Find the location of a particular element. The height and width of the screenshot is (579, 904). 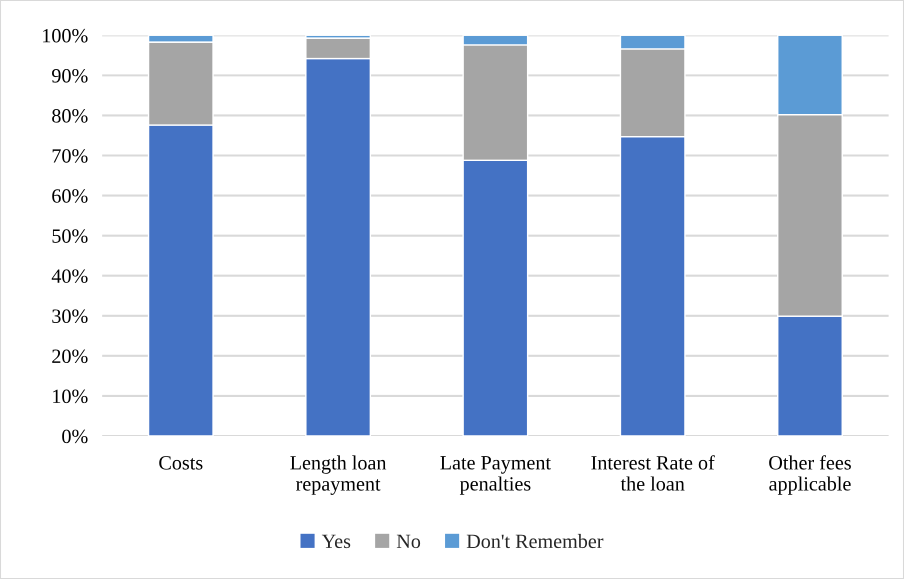

y-tick-label: 90% is located at coordinates (70, 75).